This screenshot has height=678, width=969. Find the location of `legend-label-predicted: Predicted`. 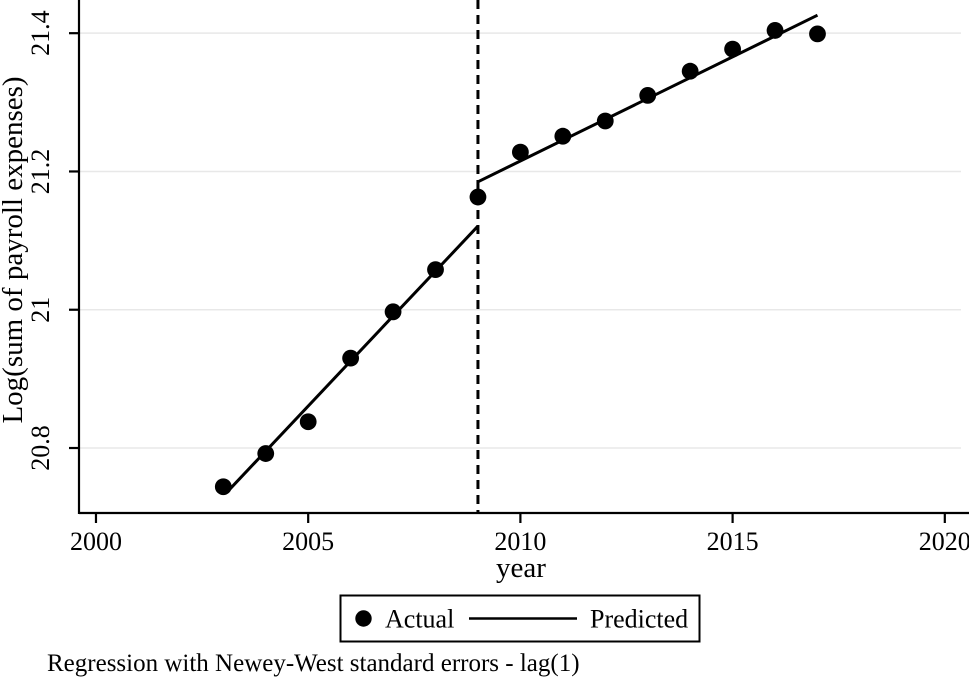

legend-label-predicted: Predicted is located at coordinates (639, 619).